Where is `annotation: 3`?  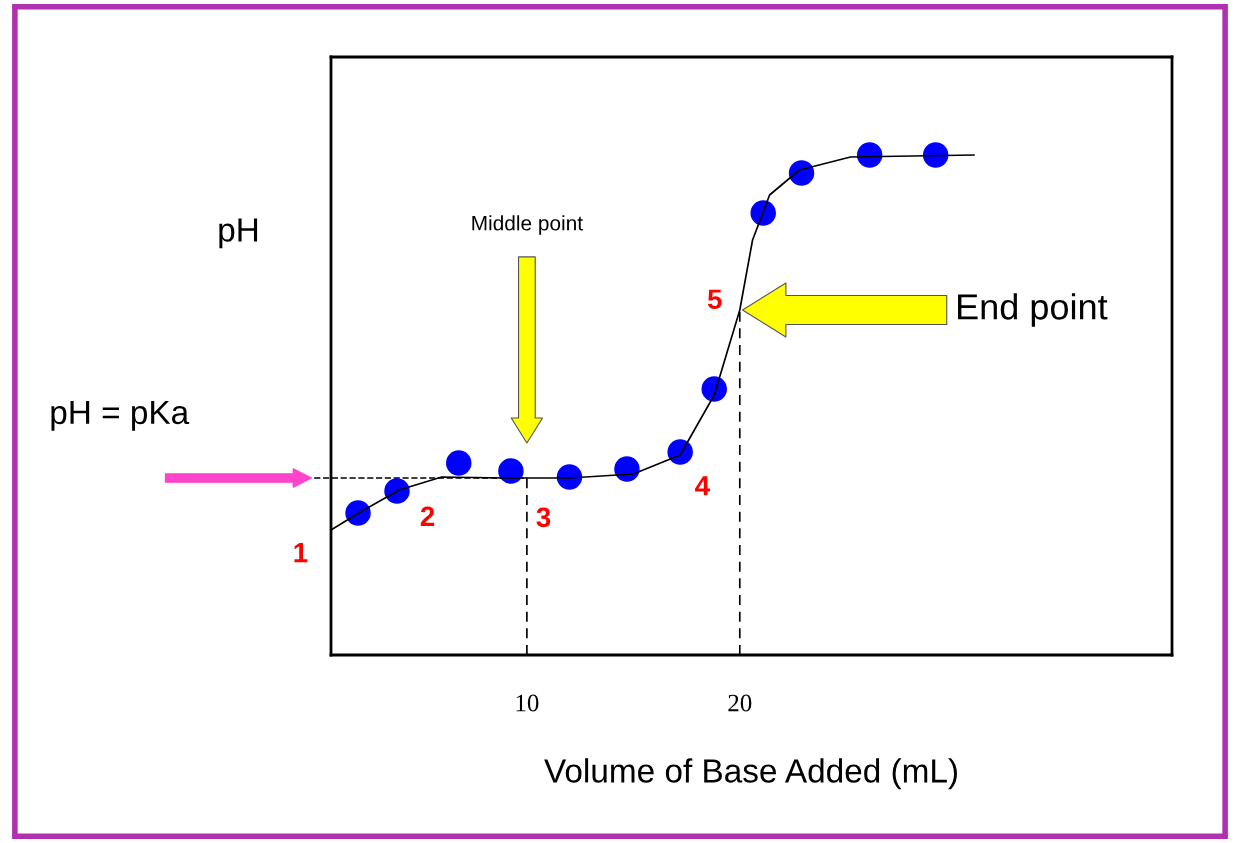
annotation: 3 is located at coordinates (543, 517).